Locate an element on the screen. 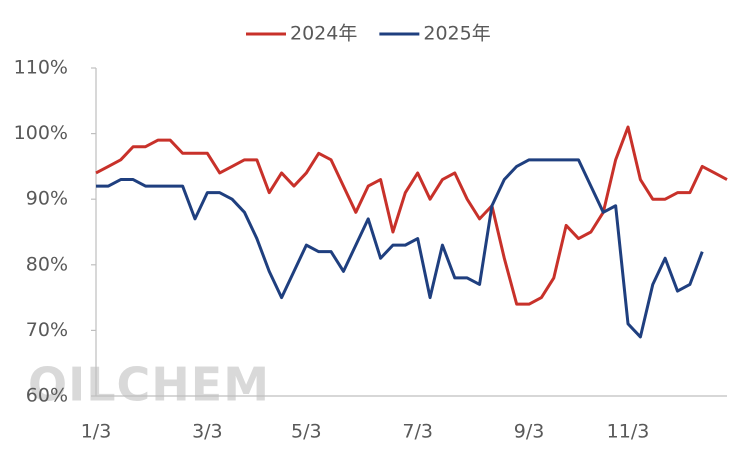 The image size is (744, 450). y-tick-label: 80% is located at coordinates (47, 264).